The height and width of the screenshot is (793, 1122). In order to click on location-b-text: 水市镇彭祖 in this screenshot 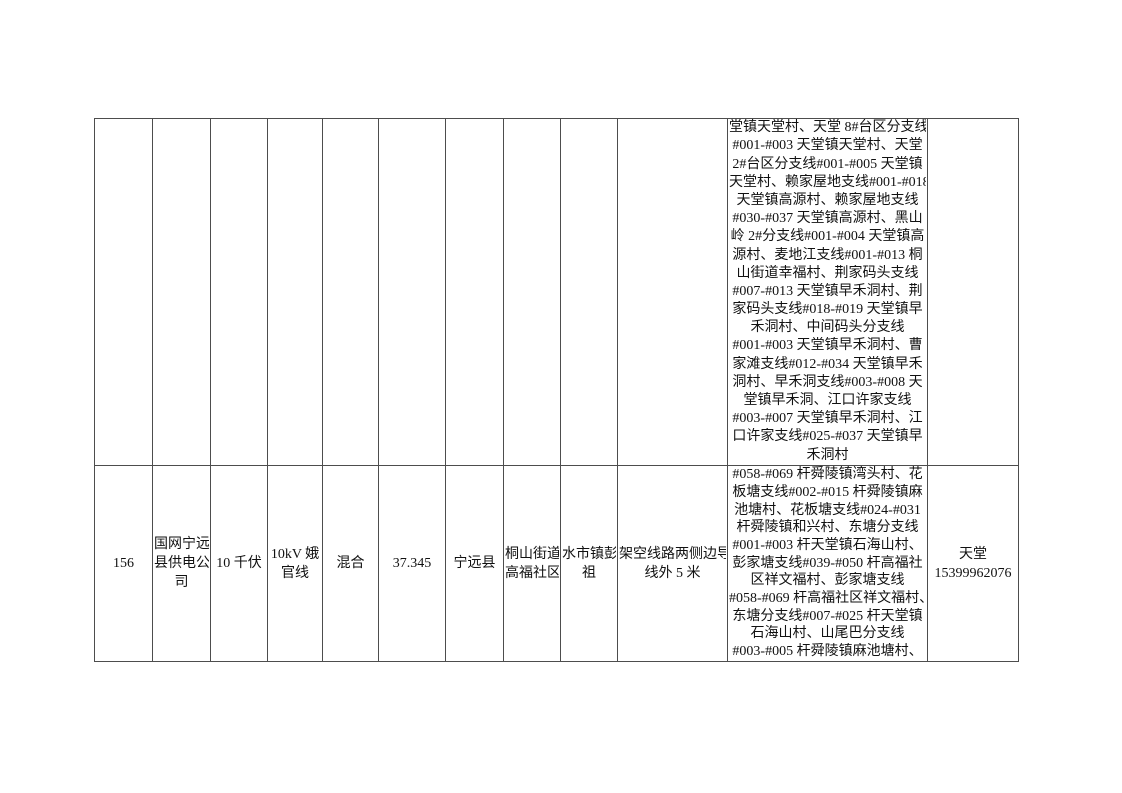, I will do `click(589, 563)`.